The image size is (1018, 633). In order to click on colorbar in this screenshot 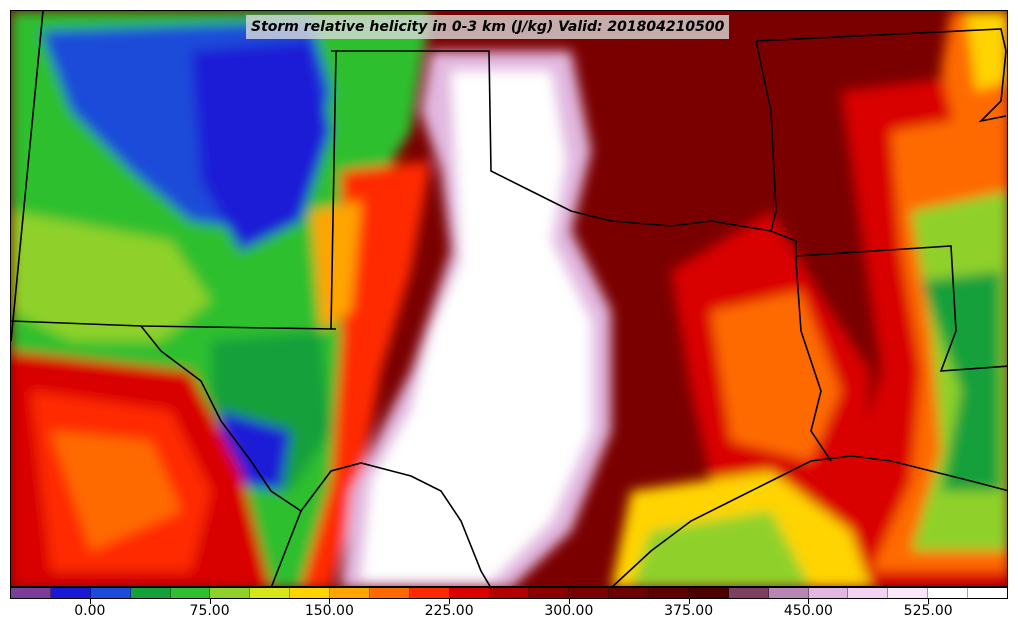, I will do `click(509, 593)`.